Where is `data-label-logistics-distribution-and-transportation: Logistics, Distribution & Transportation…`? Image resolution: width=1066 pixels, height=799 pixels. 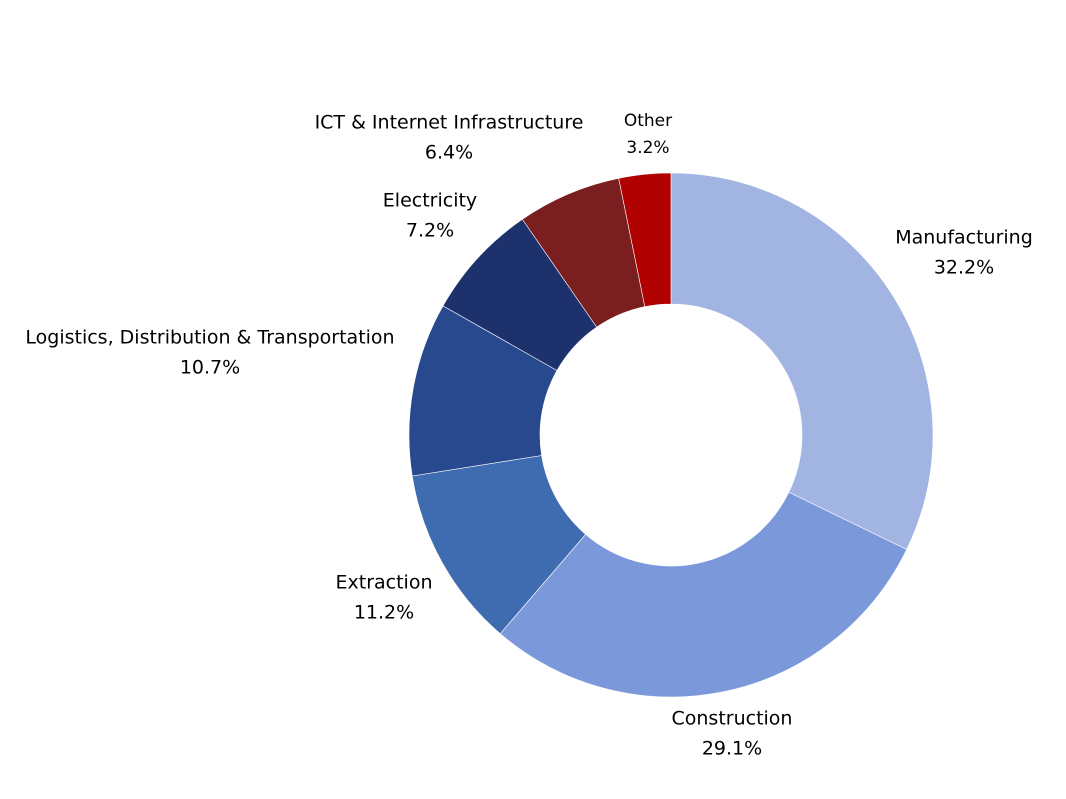
data-label-logistics-distribution-and-transportation: Logistics, Distribution & Transportation… is located at coordinates (209, 353).